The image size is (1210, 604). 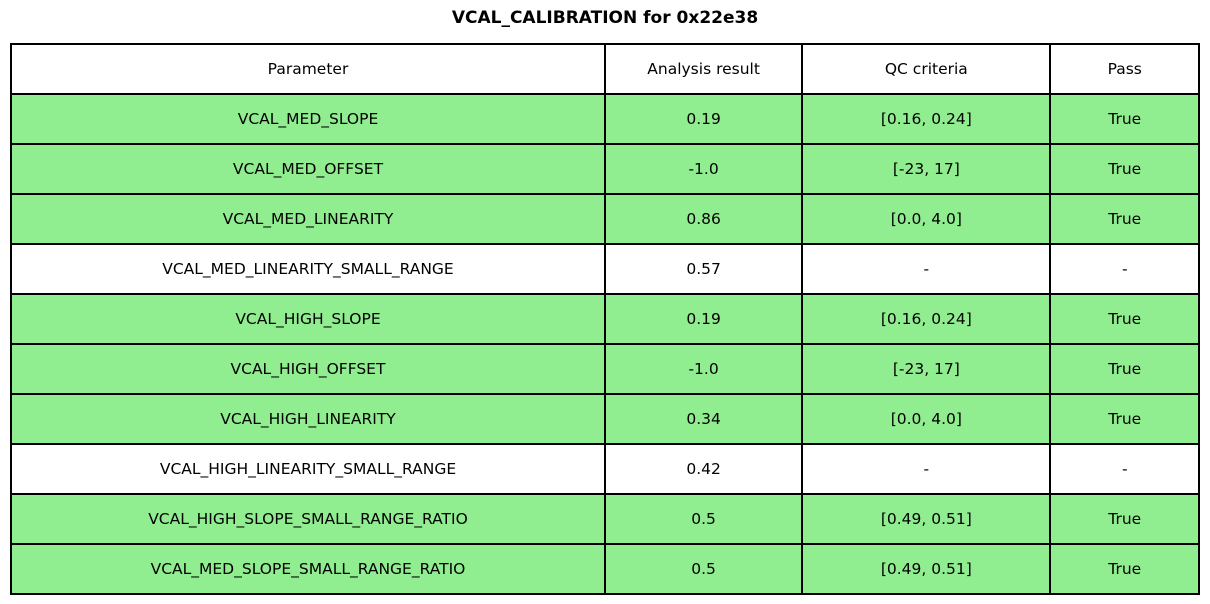 I want to click on cell-parameter: VCAL_MED_OFFSET, so click(x=308, y=169).